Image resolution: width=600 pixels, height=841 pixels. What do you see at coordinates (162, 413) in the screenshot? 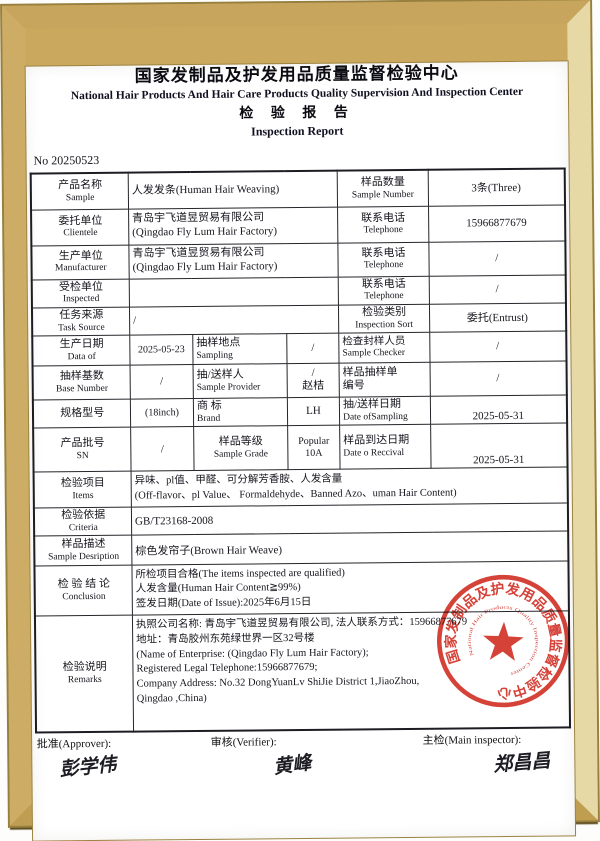
I see `cell-value: (18inch)` at bounding box center [162, 413].